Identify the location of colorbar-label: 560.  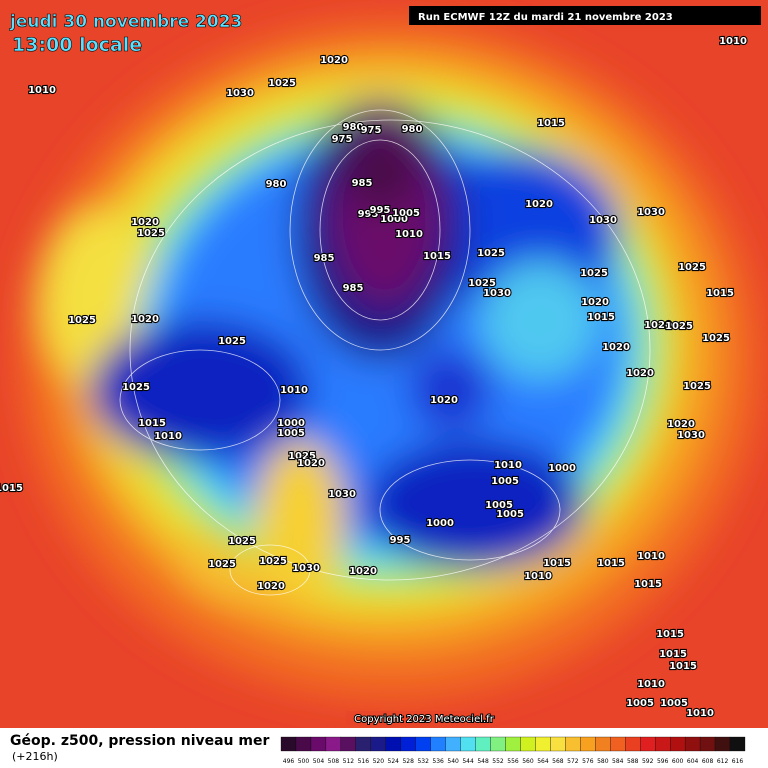
(528, 761).